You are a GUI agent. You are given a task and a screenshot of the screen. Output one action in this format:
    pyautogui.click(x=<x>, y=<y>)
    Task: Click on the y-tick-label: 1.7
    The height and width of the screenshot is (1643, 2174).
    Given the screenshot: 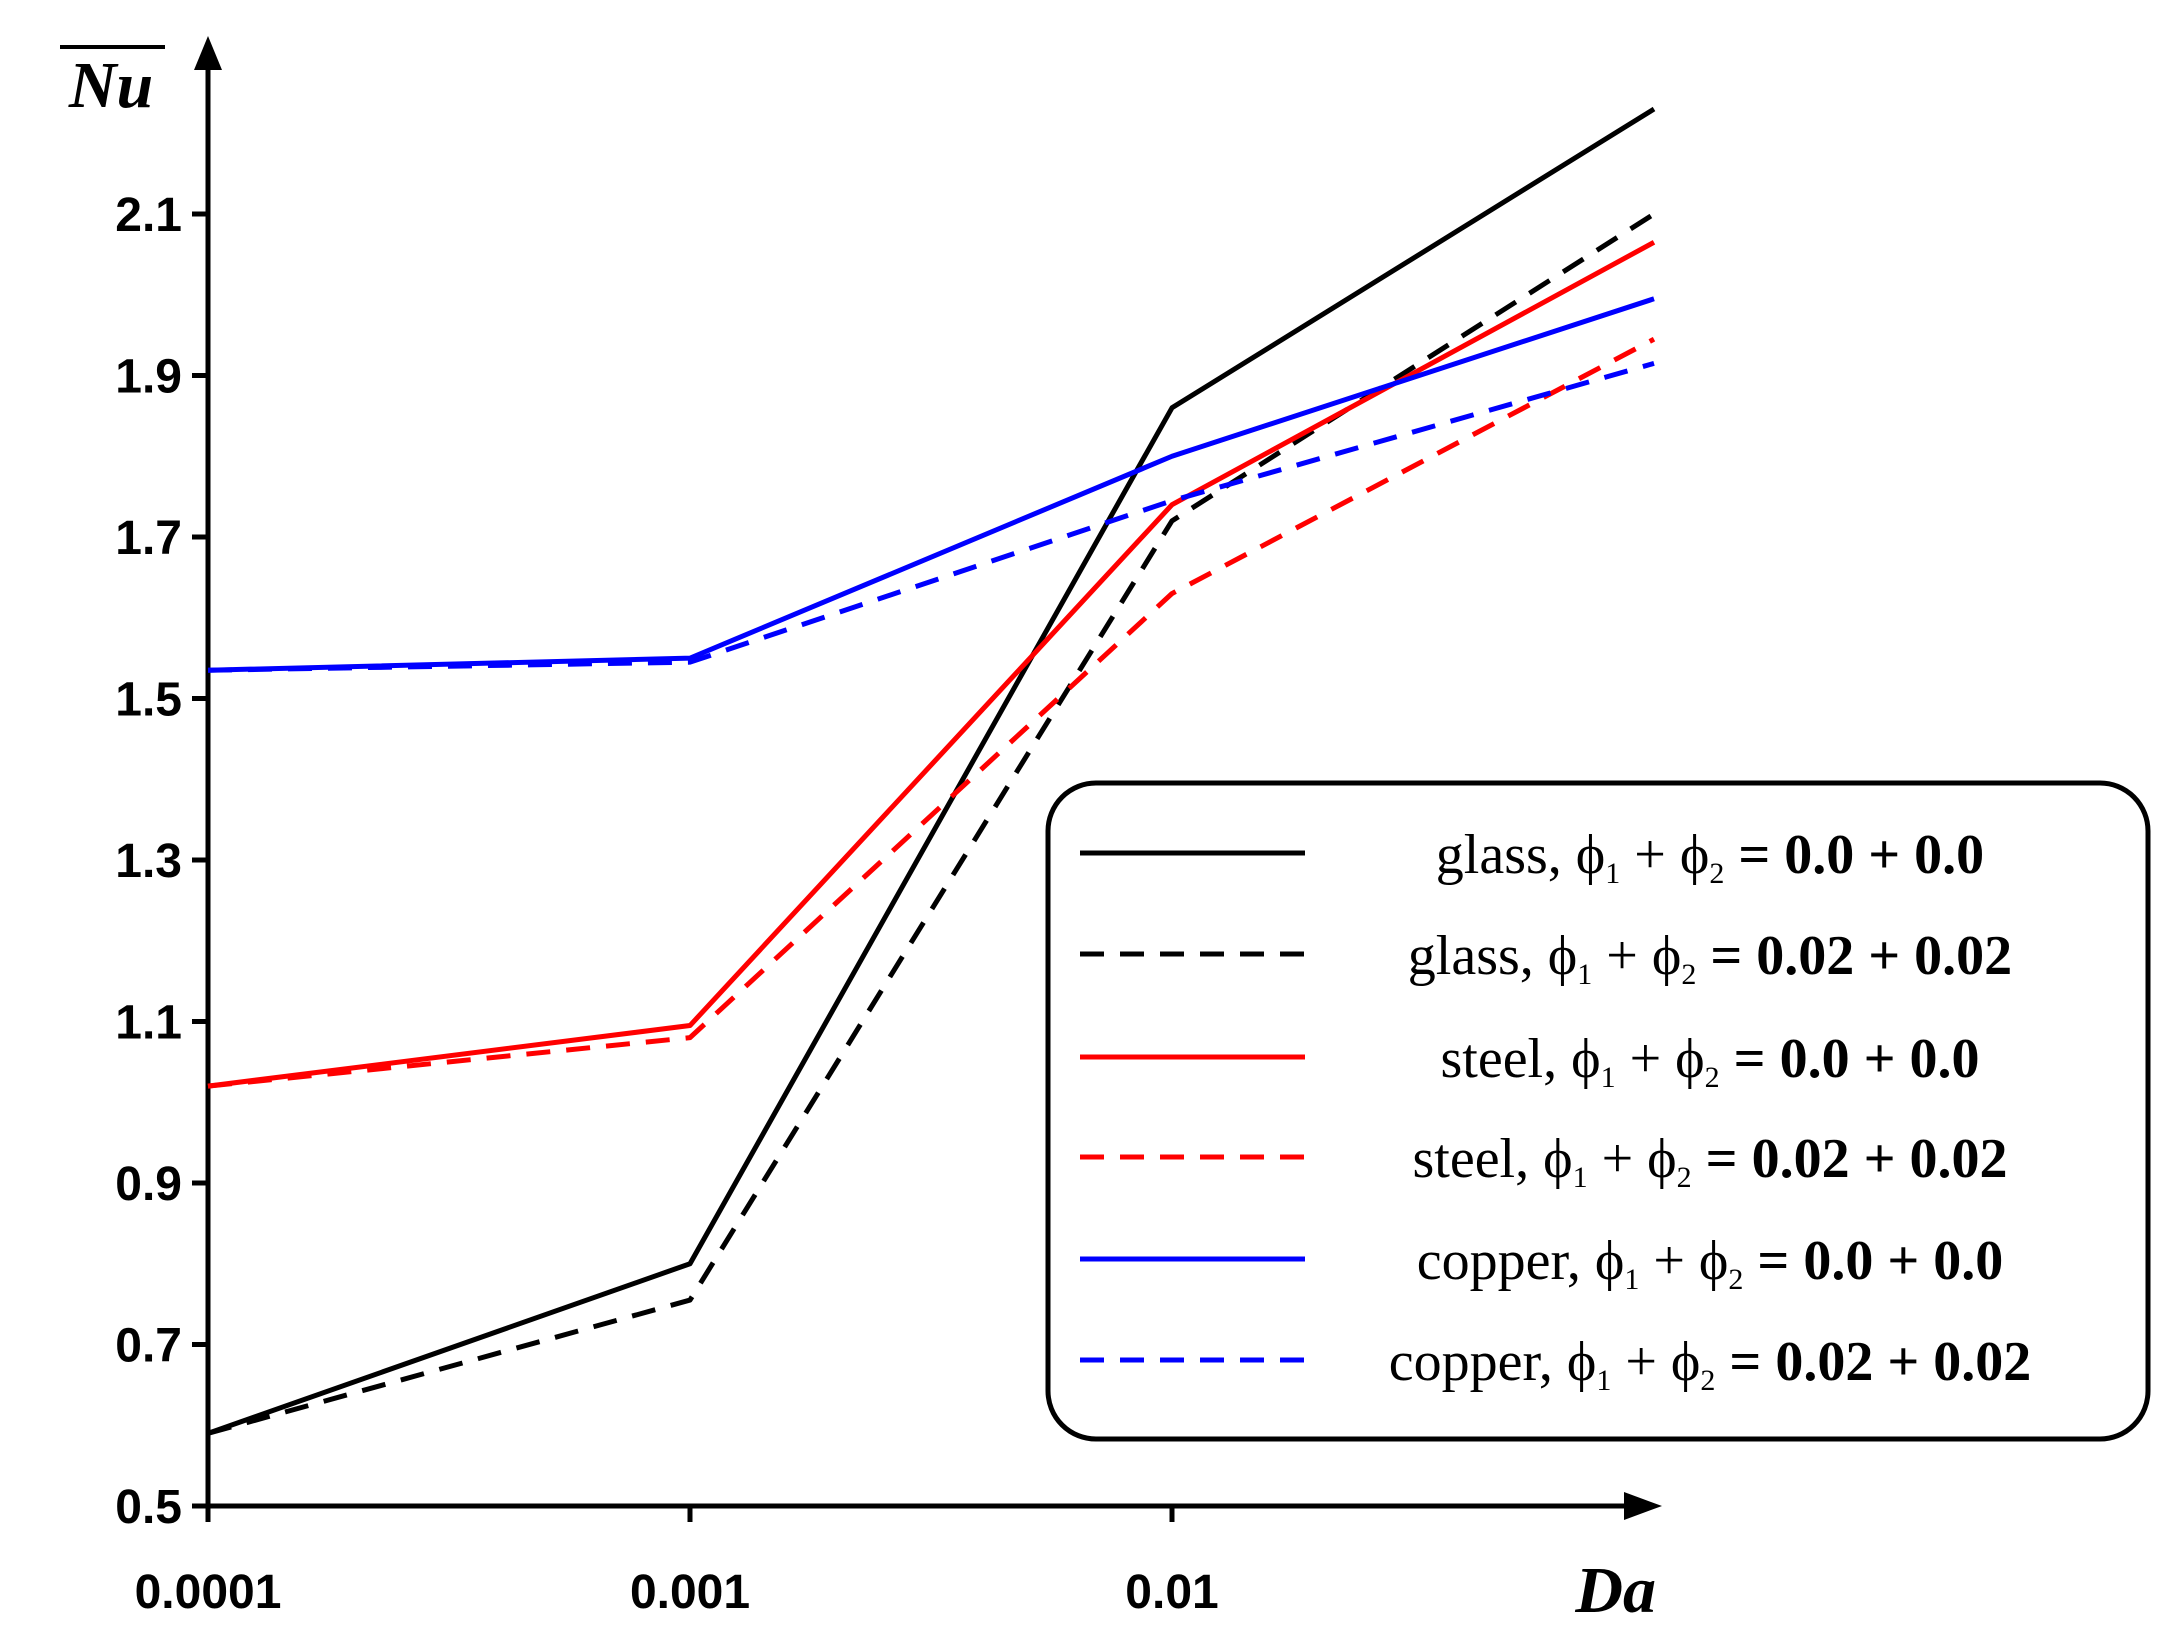 What is the action you would take?
    pyautogui.click(x=148, y=538)
    